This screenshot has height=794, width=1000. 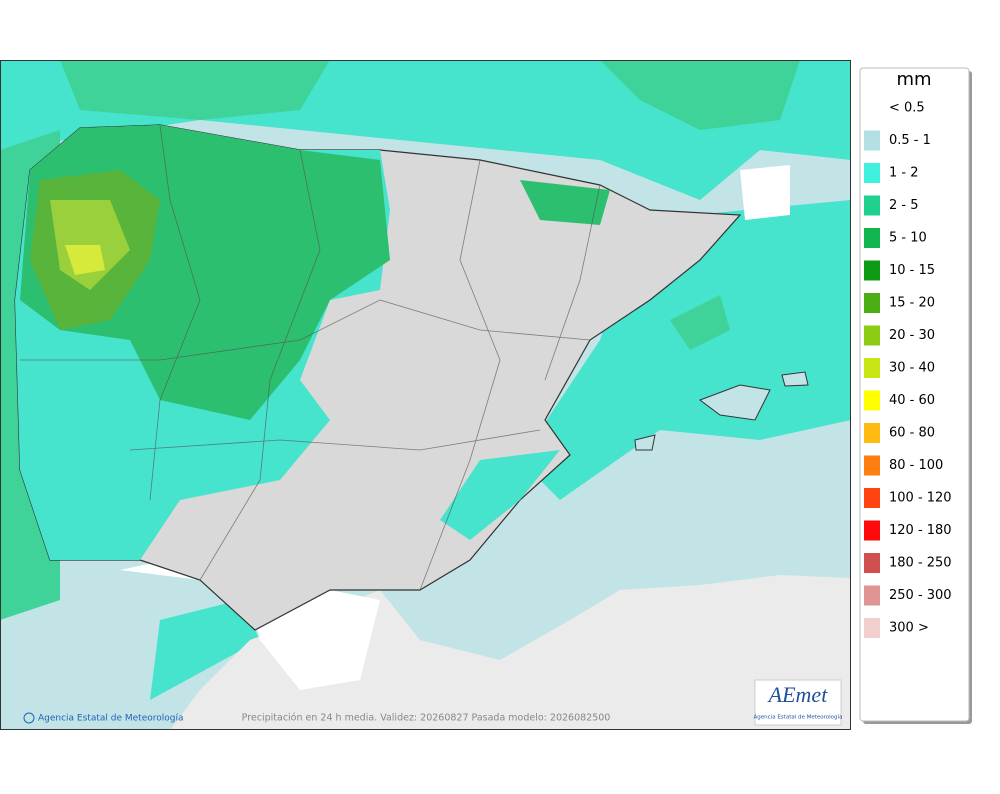 I want to click on legend-label: 5 - 10, so click(x=908, y=238).